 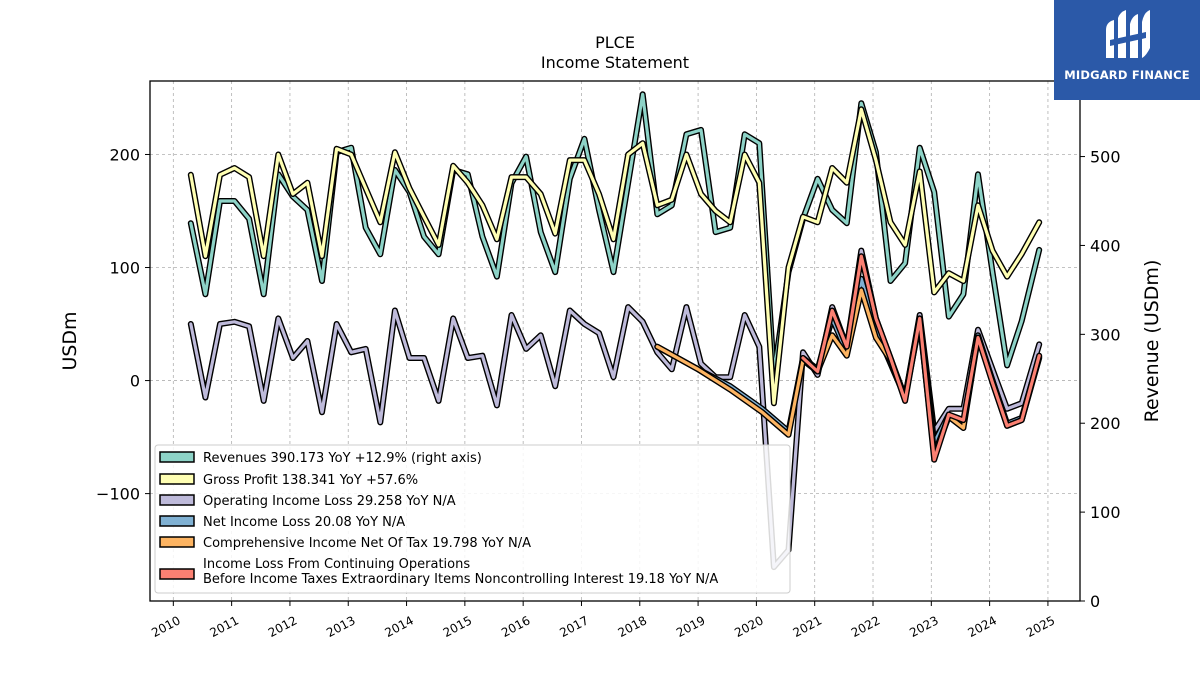 What do you see at coordinates (1105, 334) in the screenshot?
I see `y-right-tick-label: 300` at bounding box center [1105, 334].